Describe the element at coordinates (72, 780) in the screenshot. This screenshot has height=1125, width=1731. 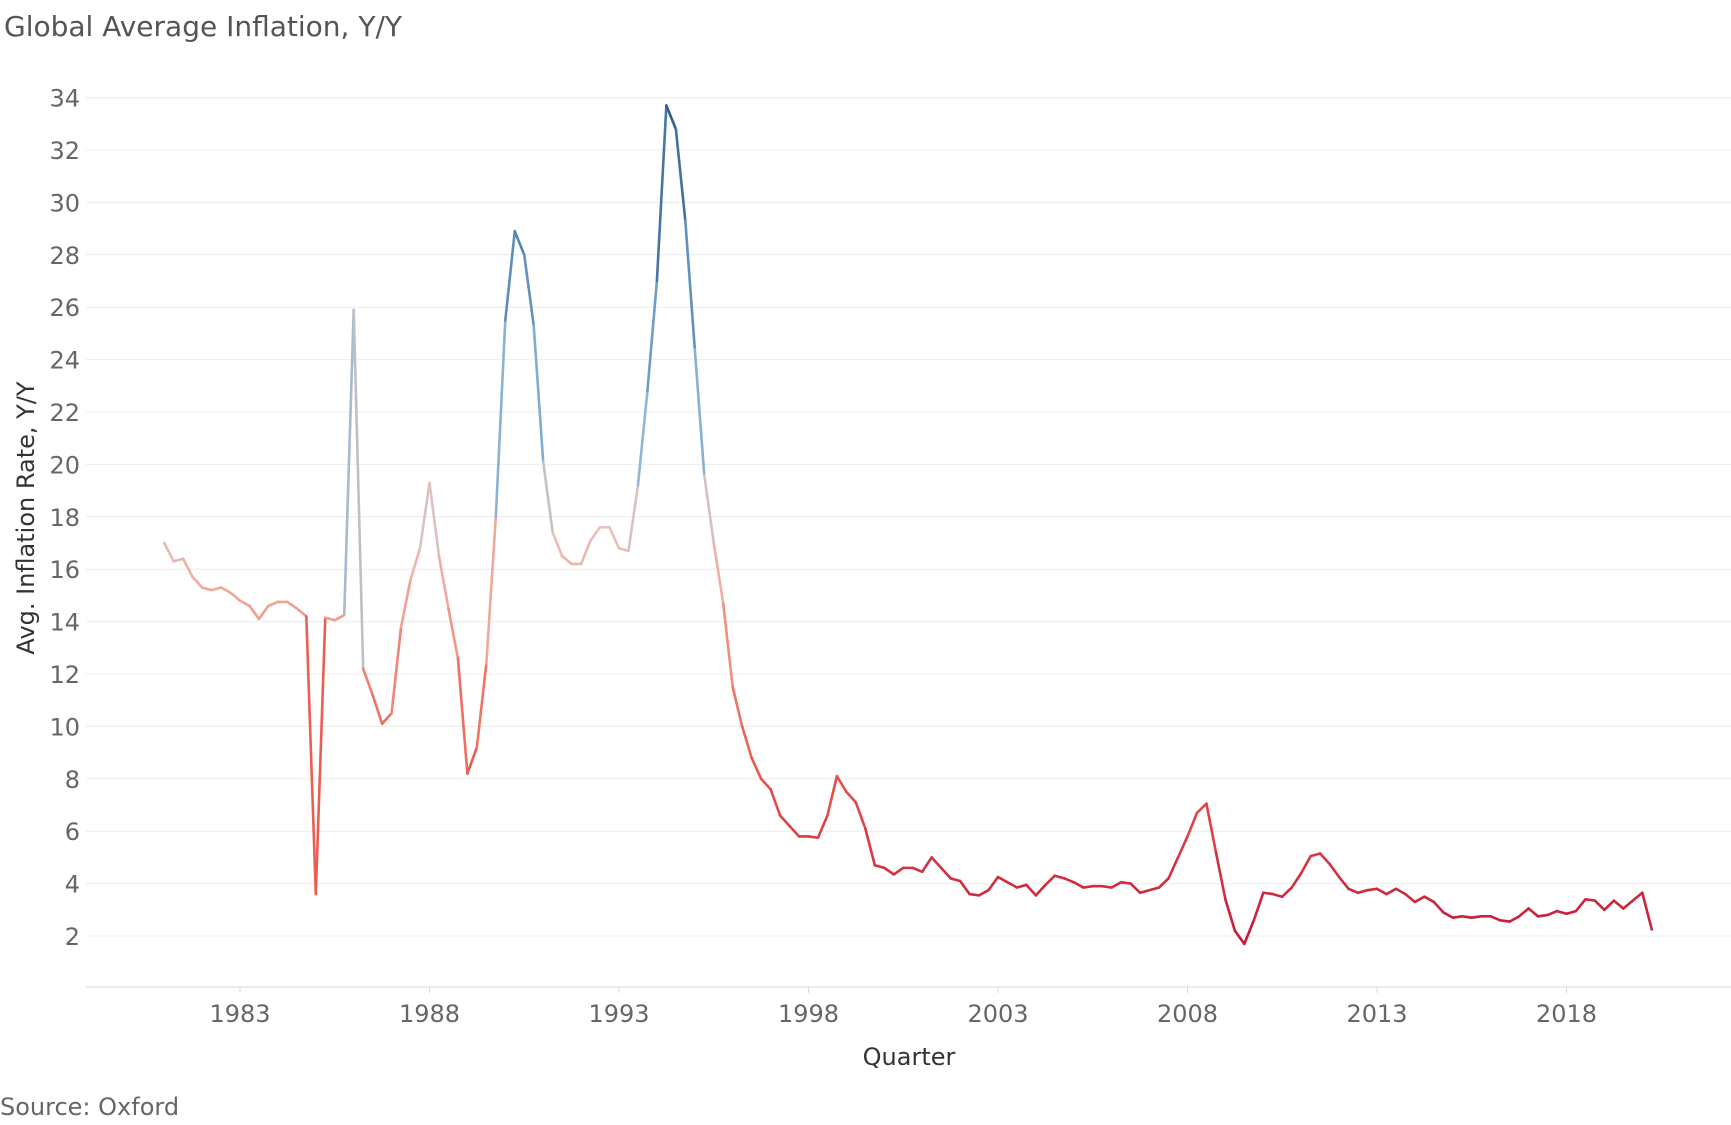
I see `y-tick-label: 8` at that location.